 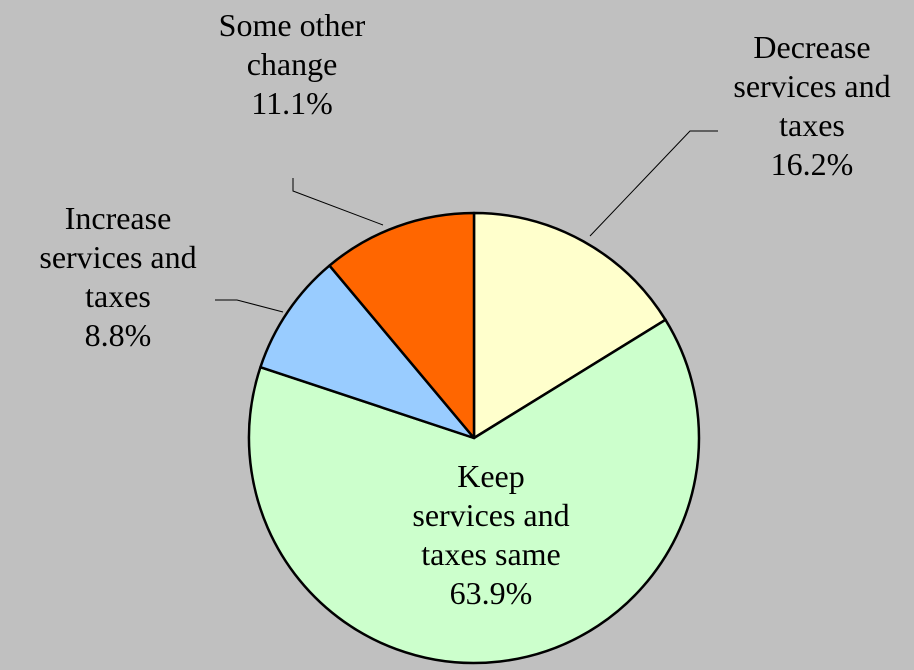 What do you see at coordinates (402, 325) in the screenshot?
I see `pie-slice-other` at bounding box center [402, 325].